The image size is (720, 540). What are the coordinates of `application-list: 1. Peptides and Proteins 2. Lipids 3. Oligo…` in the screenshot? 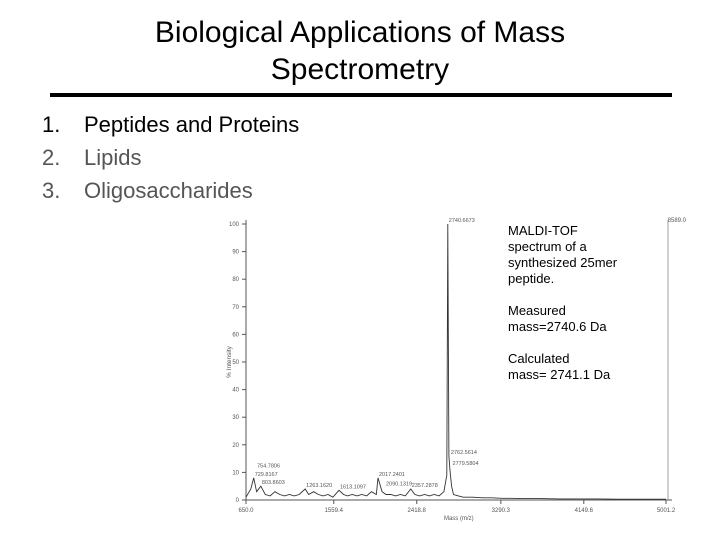 It's located at (170, 157).